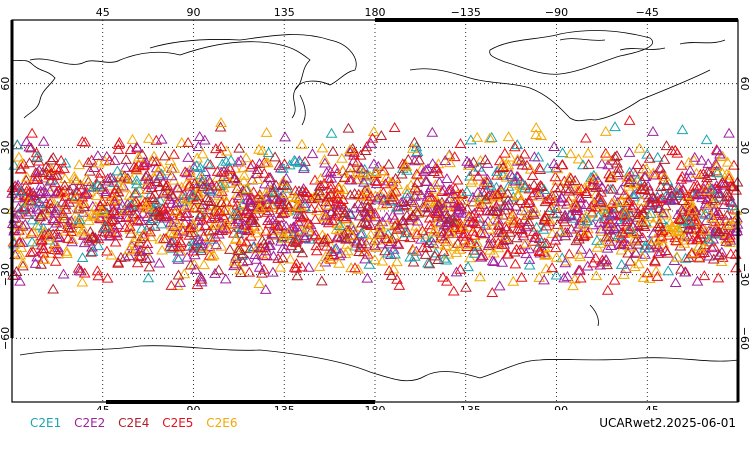 The height and width of the screenshot is (450, 750). Describe the element at coordinates (377, 407) in the screenshot. I see `bottom-lon-ticks: 45 90 135 180 −135 −90 −45` at that location.